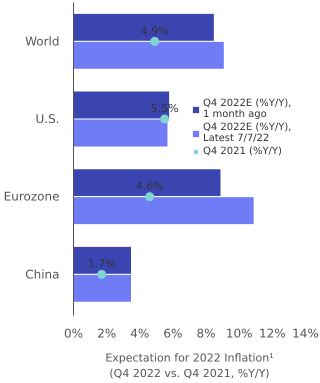 The width and height of the screenshot is (320, 383). What do you see at coordinates (206, 333) in the screenshot?
I see `x-tick-label: 8%` at bounding box center [206, 333].